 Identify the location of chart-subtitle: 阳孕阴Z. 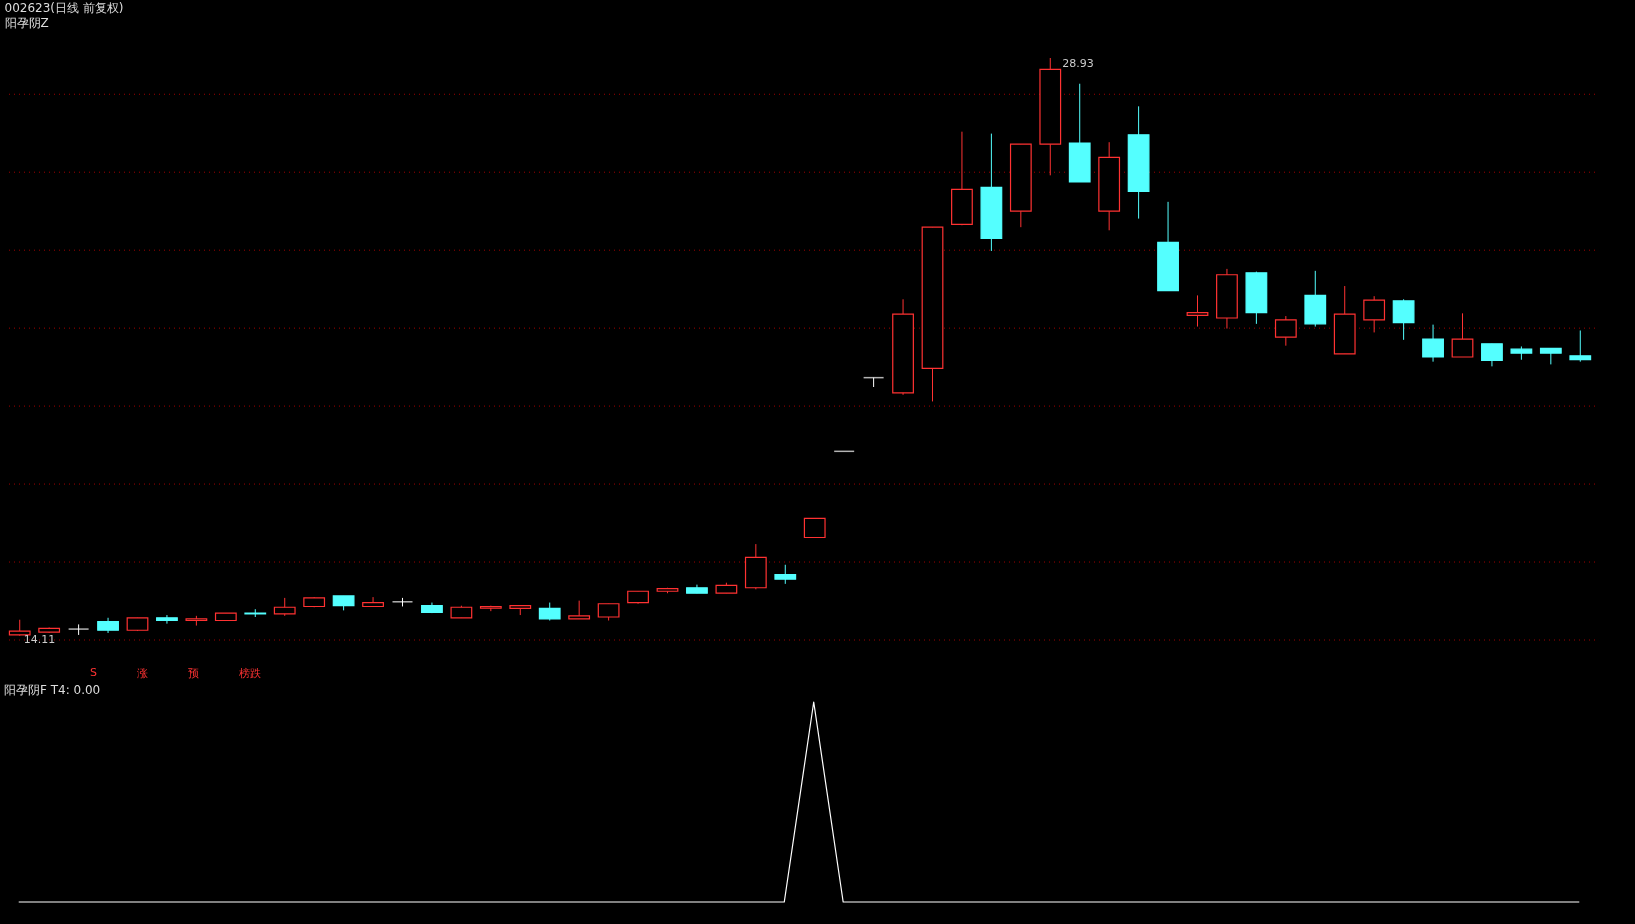
(26, 23).